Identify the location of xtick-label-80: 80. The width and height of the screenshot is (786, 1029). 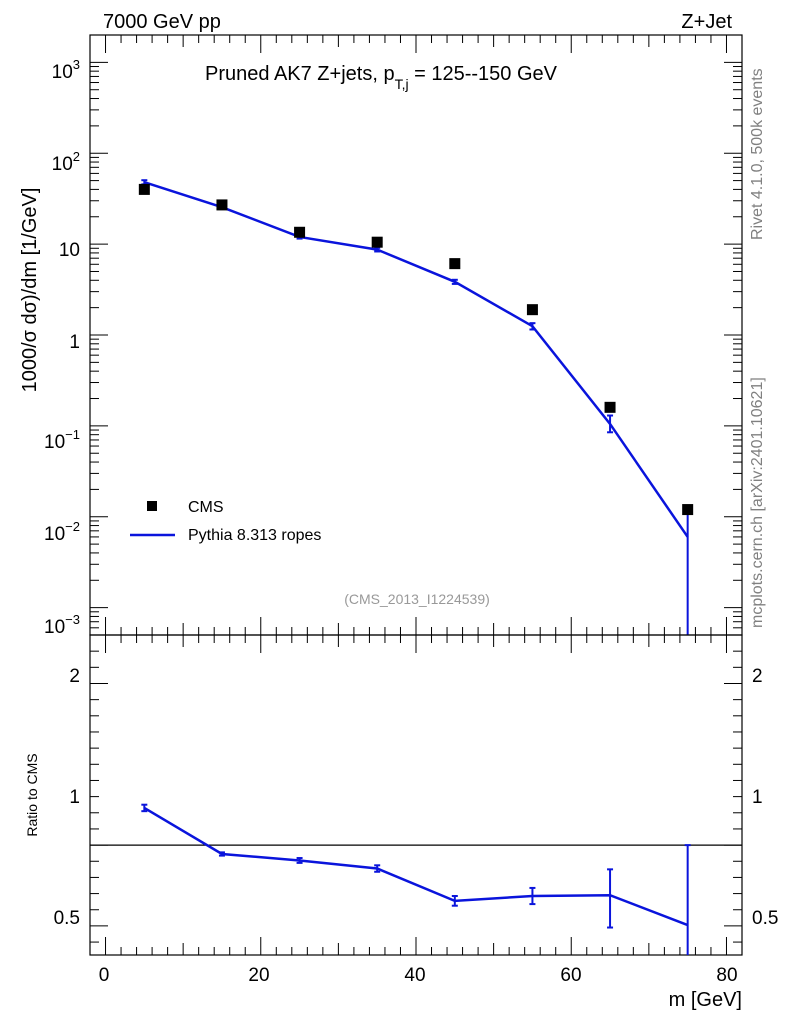
(726, 975).